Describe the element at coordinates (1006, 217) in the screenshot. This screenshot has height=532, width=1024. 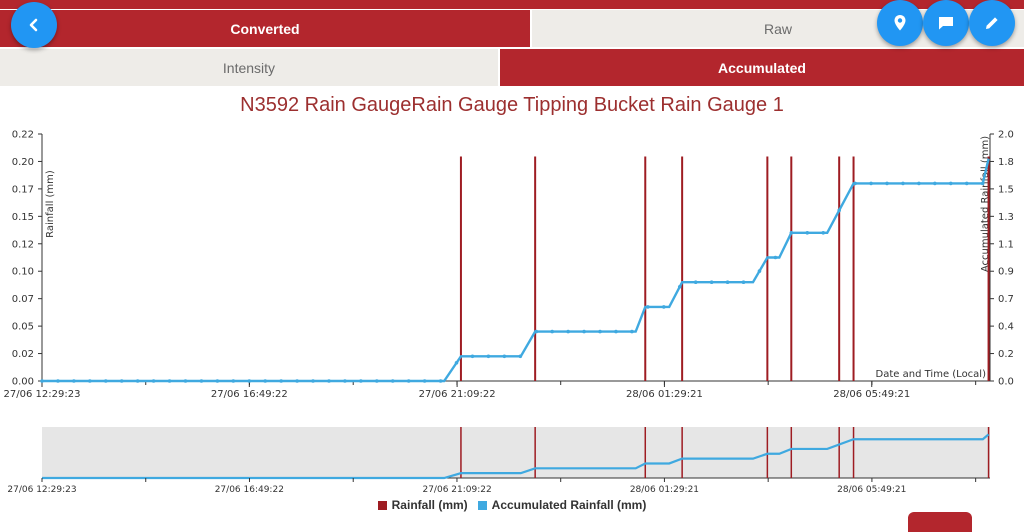
I see `y-right-tick-label: 1.3` at that location.